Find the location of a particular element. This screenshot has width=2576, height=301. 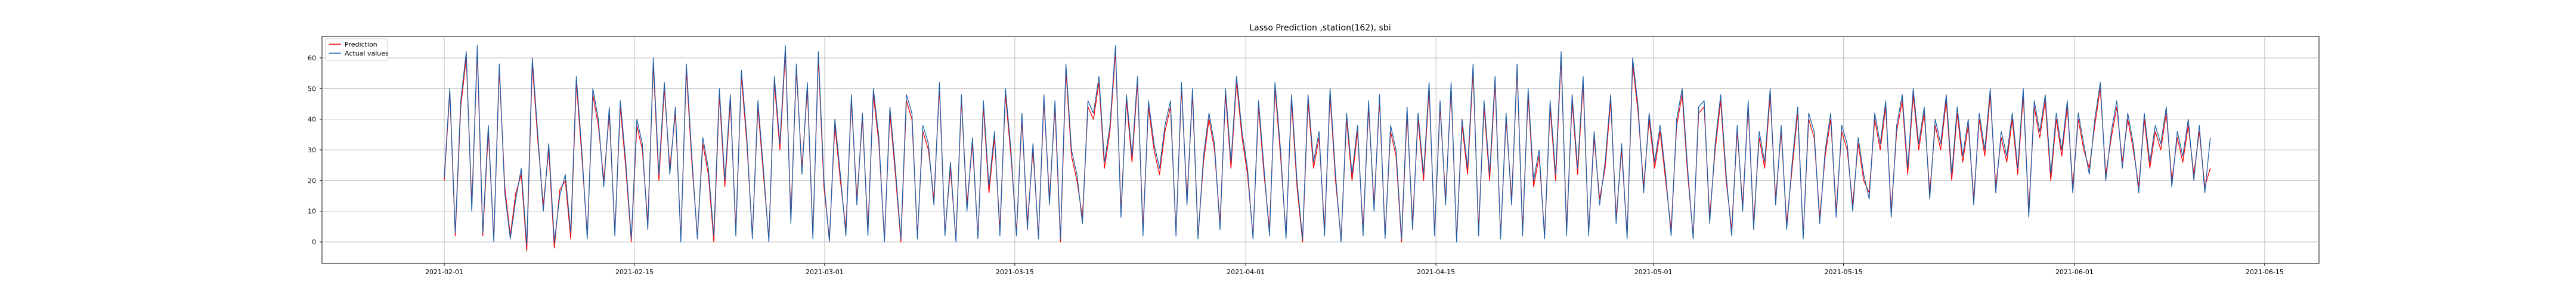

legend-prediction-label: Prediction is located at coordinates (361, 44).